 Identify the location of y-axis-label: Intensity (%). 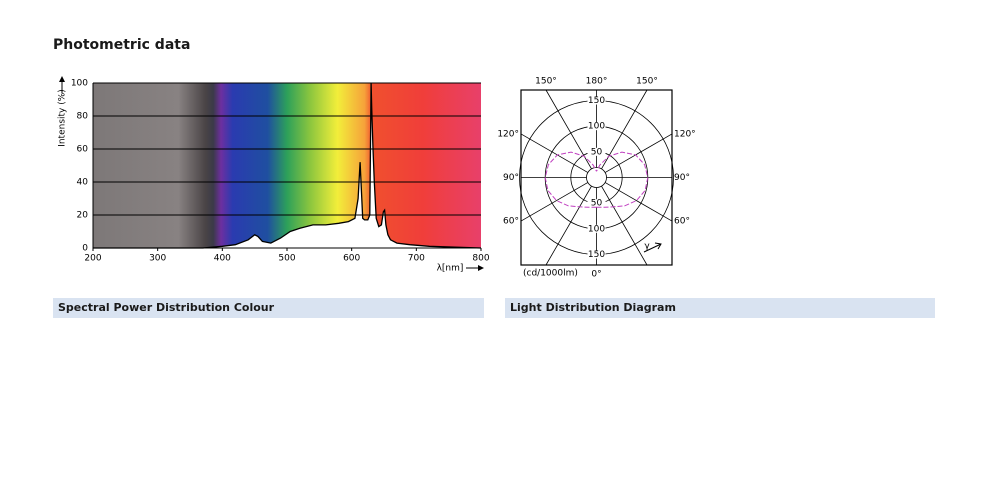
(63, 118).